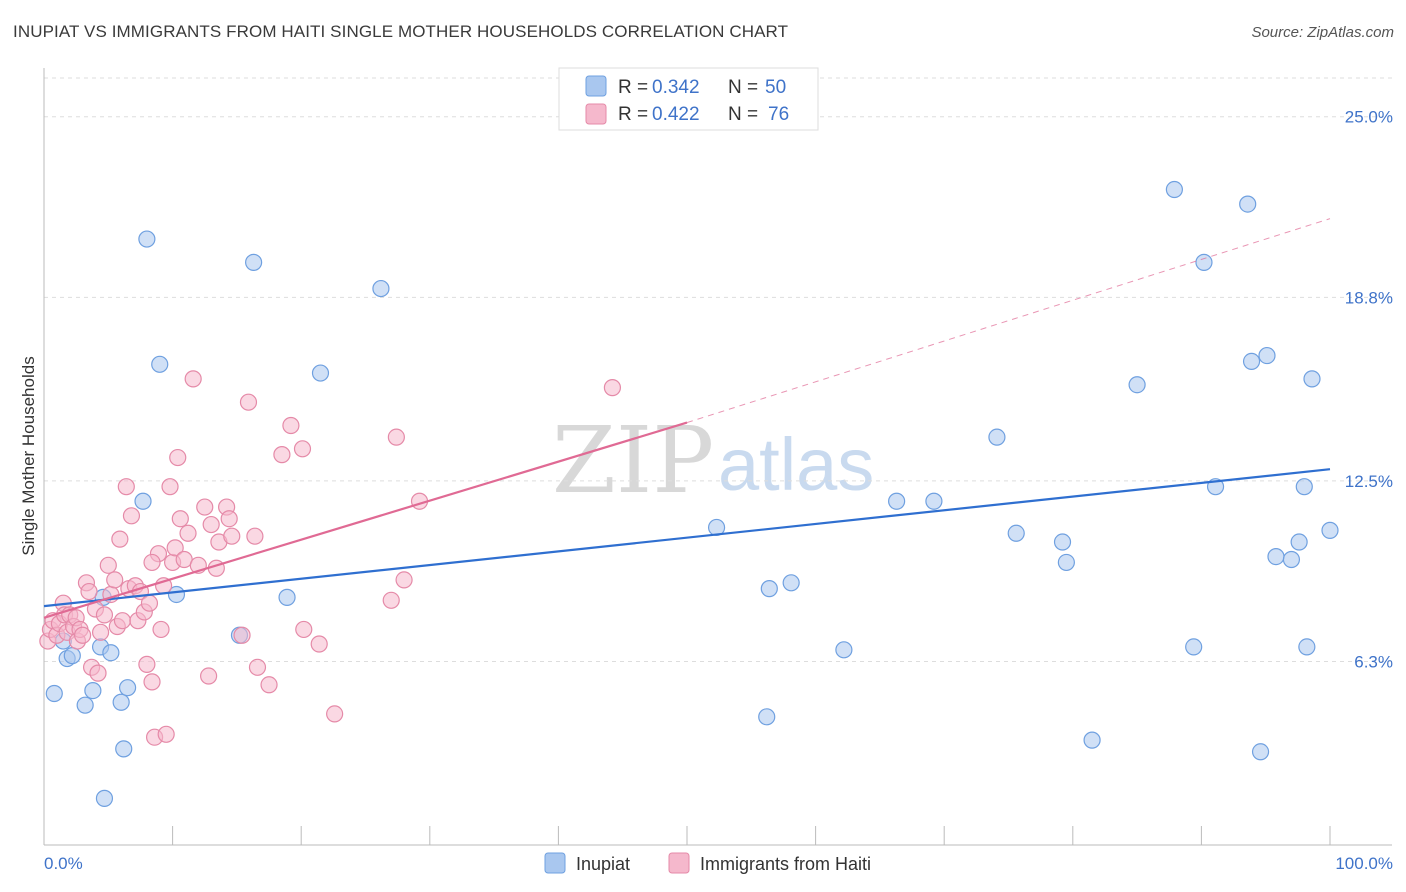 The width and height of the screenshot is (1406, 892). What do you see at coordinates (63, 863) in the screenshot?
I see `x-tick-label-min: 0.0%` at bounding box center [63, 863].